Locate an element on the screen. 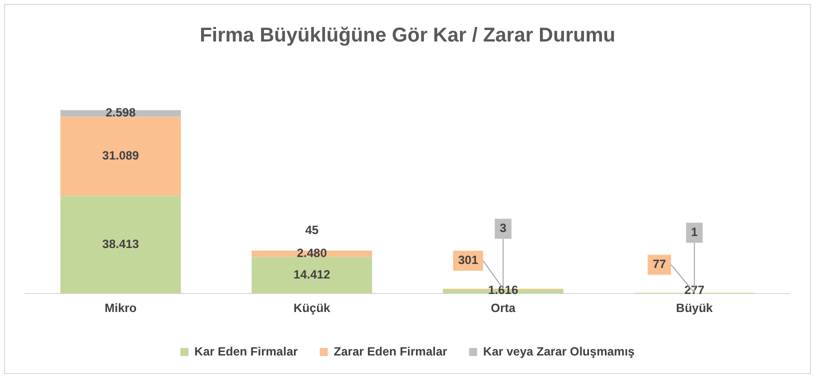  legend-label: Zarar Eden Firmalar is located at coordinates (391, 351).